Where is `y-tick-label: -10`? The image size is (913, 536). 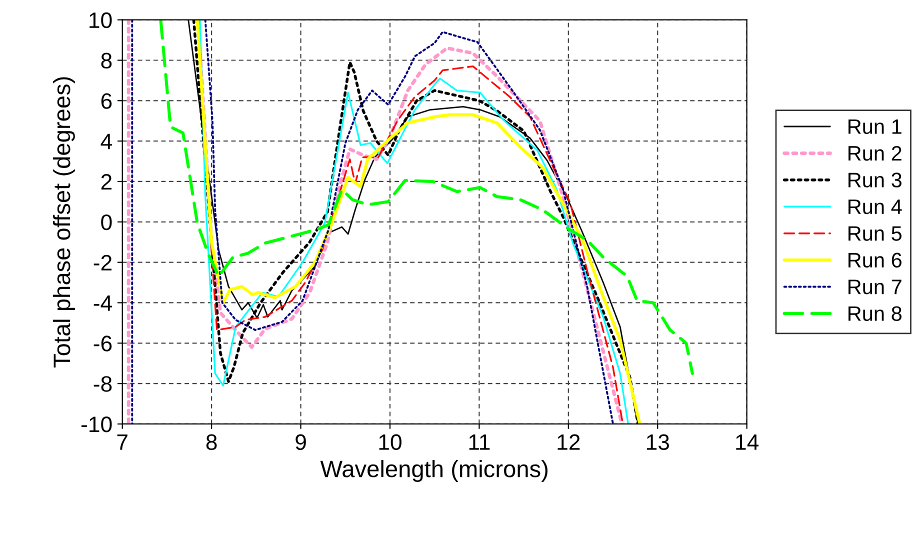 y-tick-label: -10 is located at coordinates (96, 424).